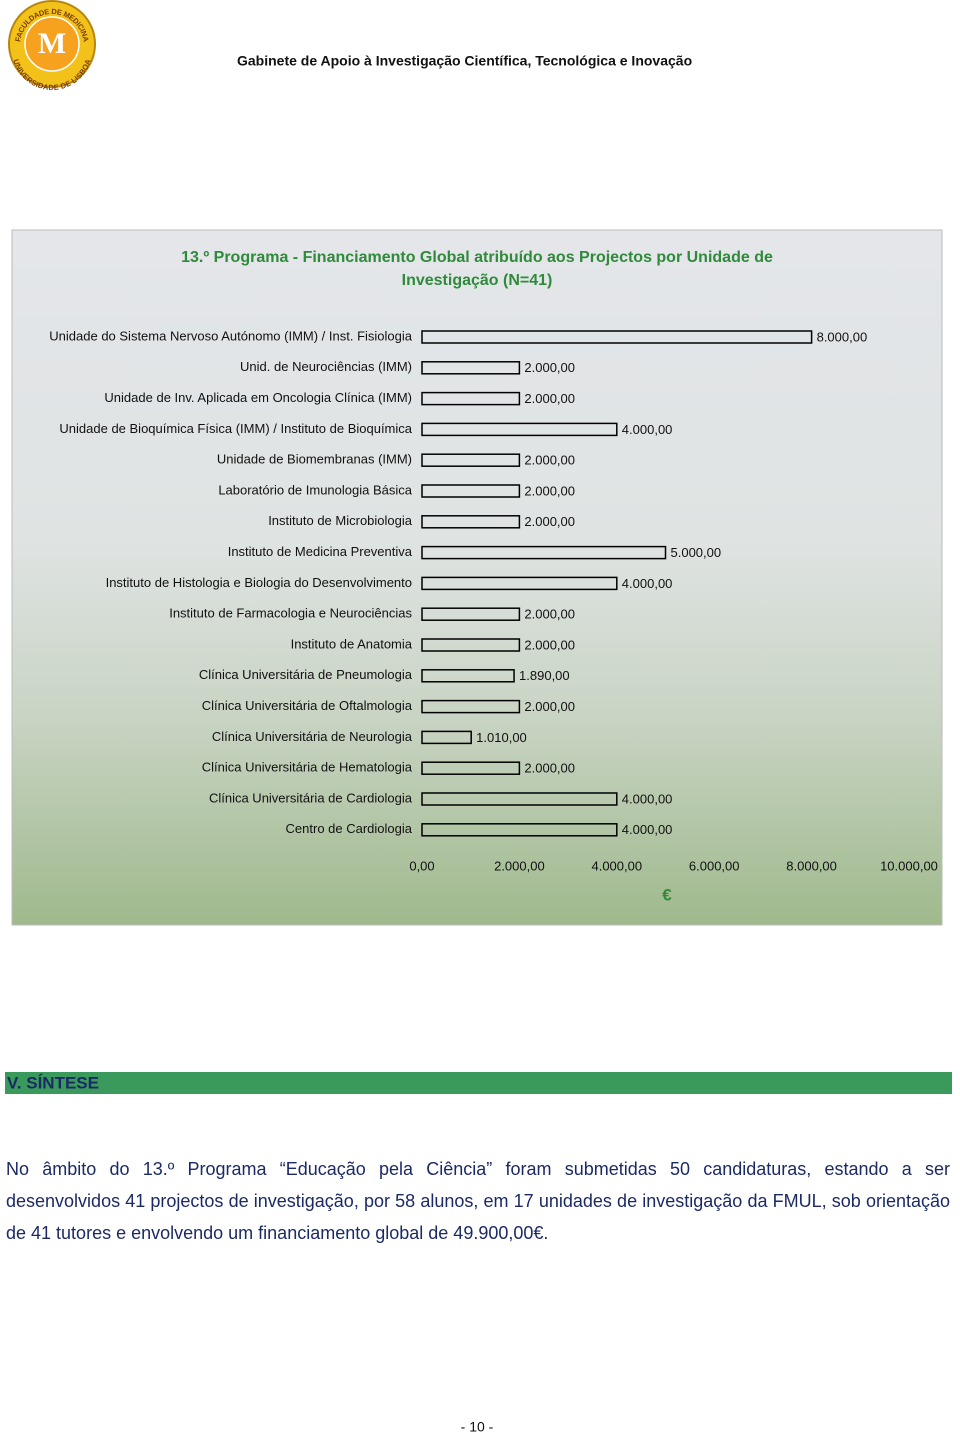 This screenshot has height=1439, width=960. What do you see at coordinates (326, 366) in the screenshot?
I see `category-label: Unid. de Neurociências (IMM)` at bounding box center [326, 366].